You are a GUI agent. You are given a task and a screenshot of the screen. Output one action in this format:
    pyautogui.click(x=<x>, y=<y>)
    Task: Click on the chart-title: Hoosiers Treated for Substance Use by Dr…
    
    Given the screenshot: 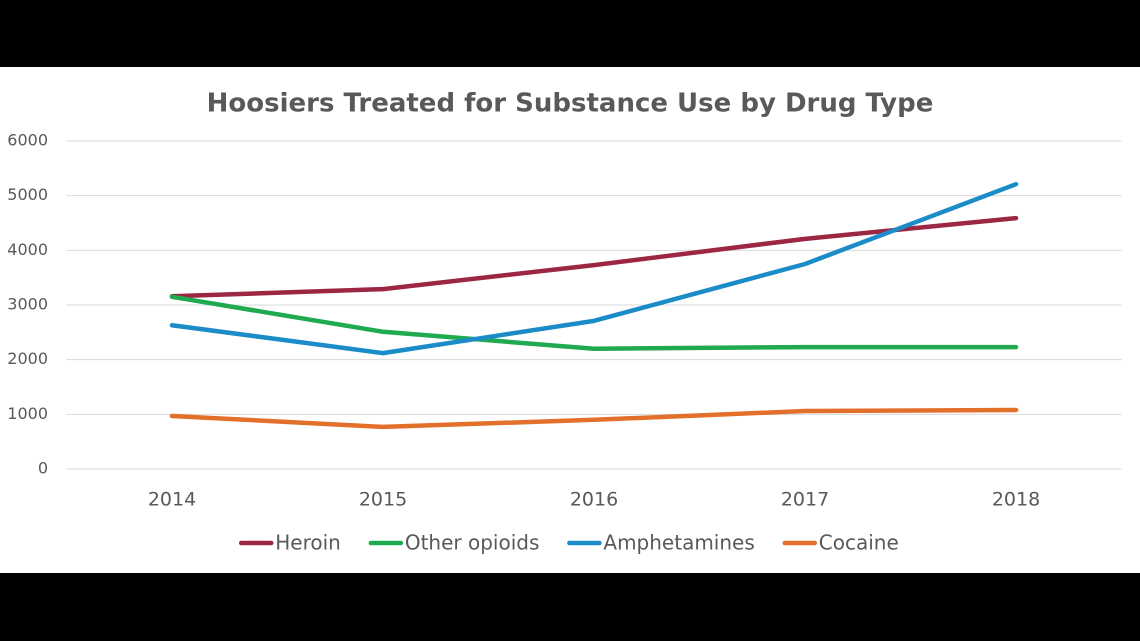 What is the action you would take?
    pyautogui.click(x=570, y=104)
    